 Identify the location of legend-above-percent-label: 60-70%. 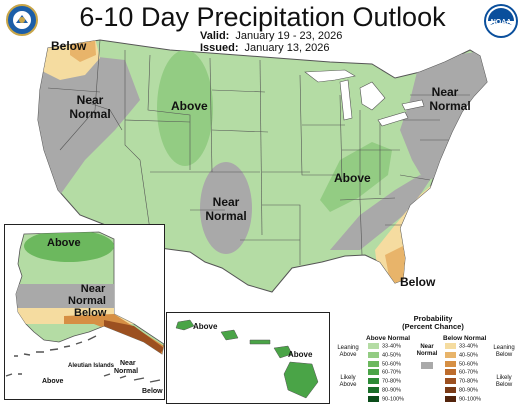
(391, 372).